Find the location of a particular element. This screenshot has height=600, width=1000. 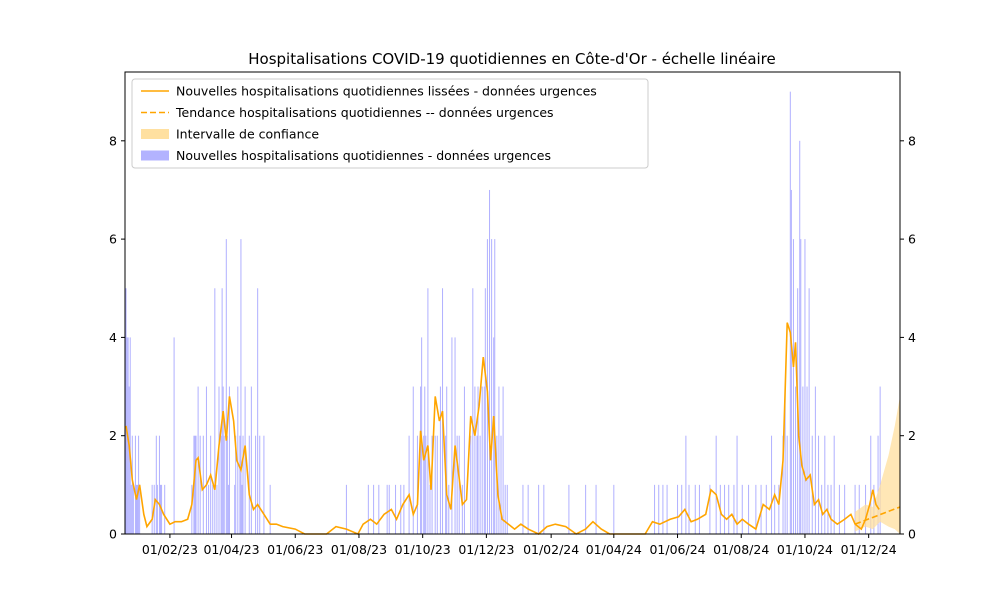

confidence-band is located at coordinates (877, 465).